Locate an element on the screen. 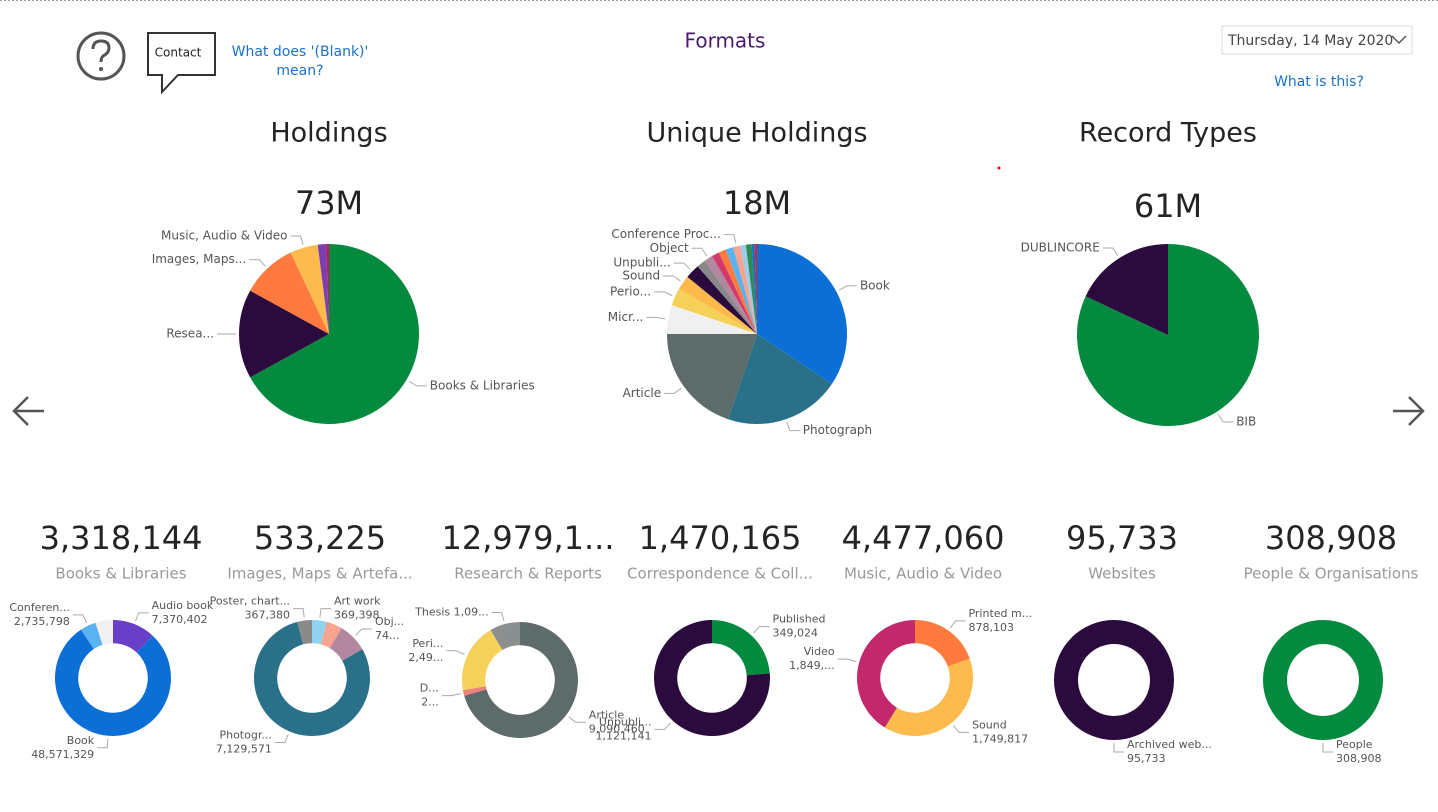 The image size is (1438, 812). dot is located at coordinates (999, 168).